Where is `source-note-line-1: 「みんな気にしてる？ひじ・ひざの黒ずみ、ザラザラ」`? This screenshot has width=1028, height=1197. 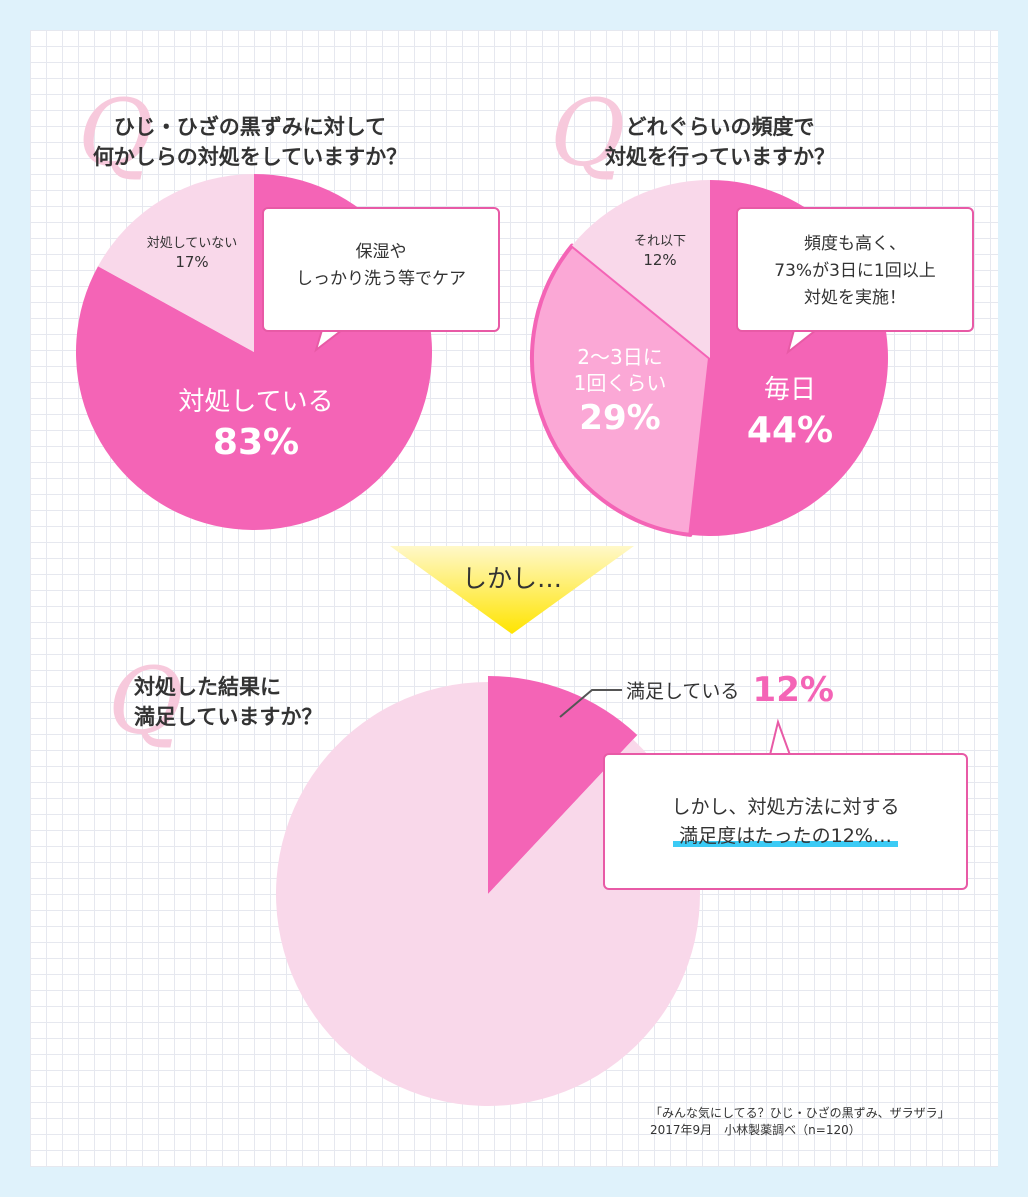
source-note-line-1: 「みんな気にしてる？ひじ・ひざの黒ずみ、ザラザラ」 is located at coordinates (800, 1113).